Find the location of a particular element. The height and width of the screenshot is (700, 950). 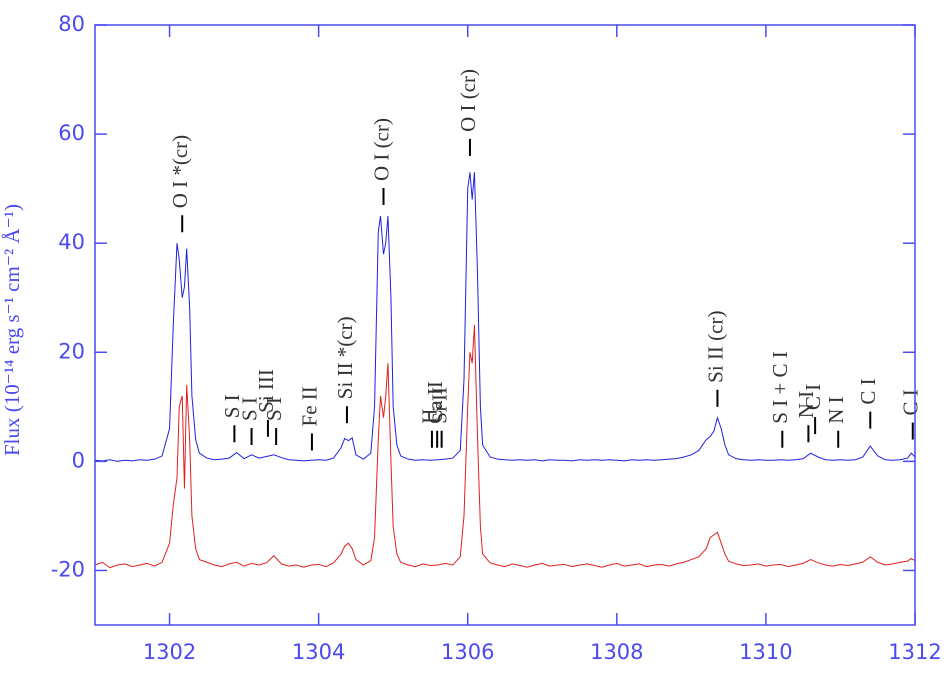

line-label: Si II is located at coordinates (439, 405).